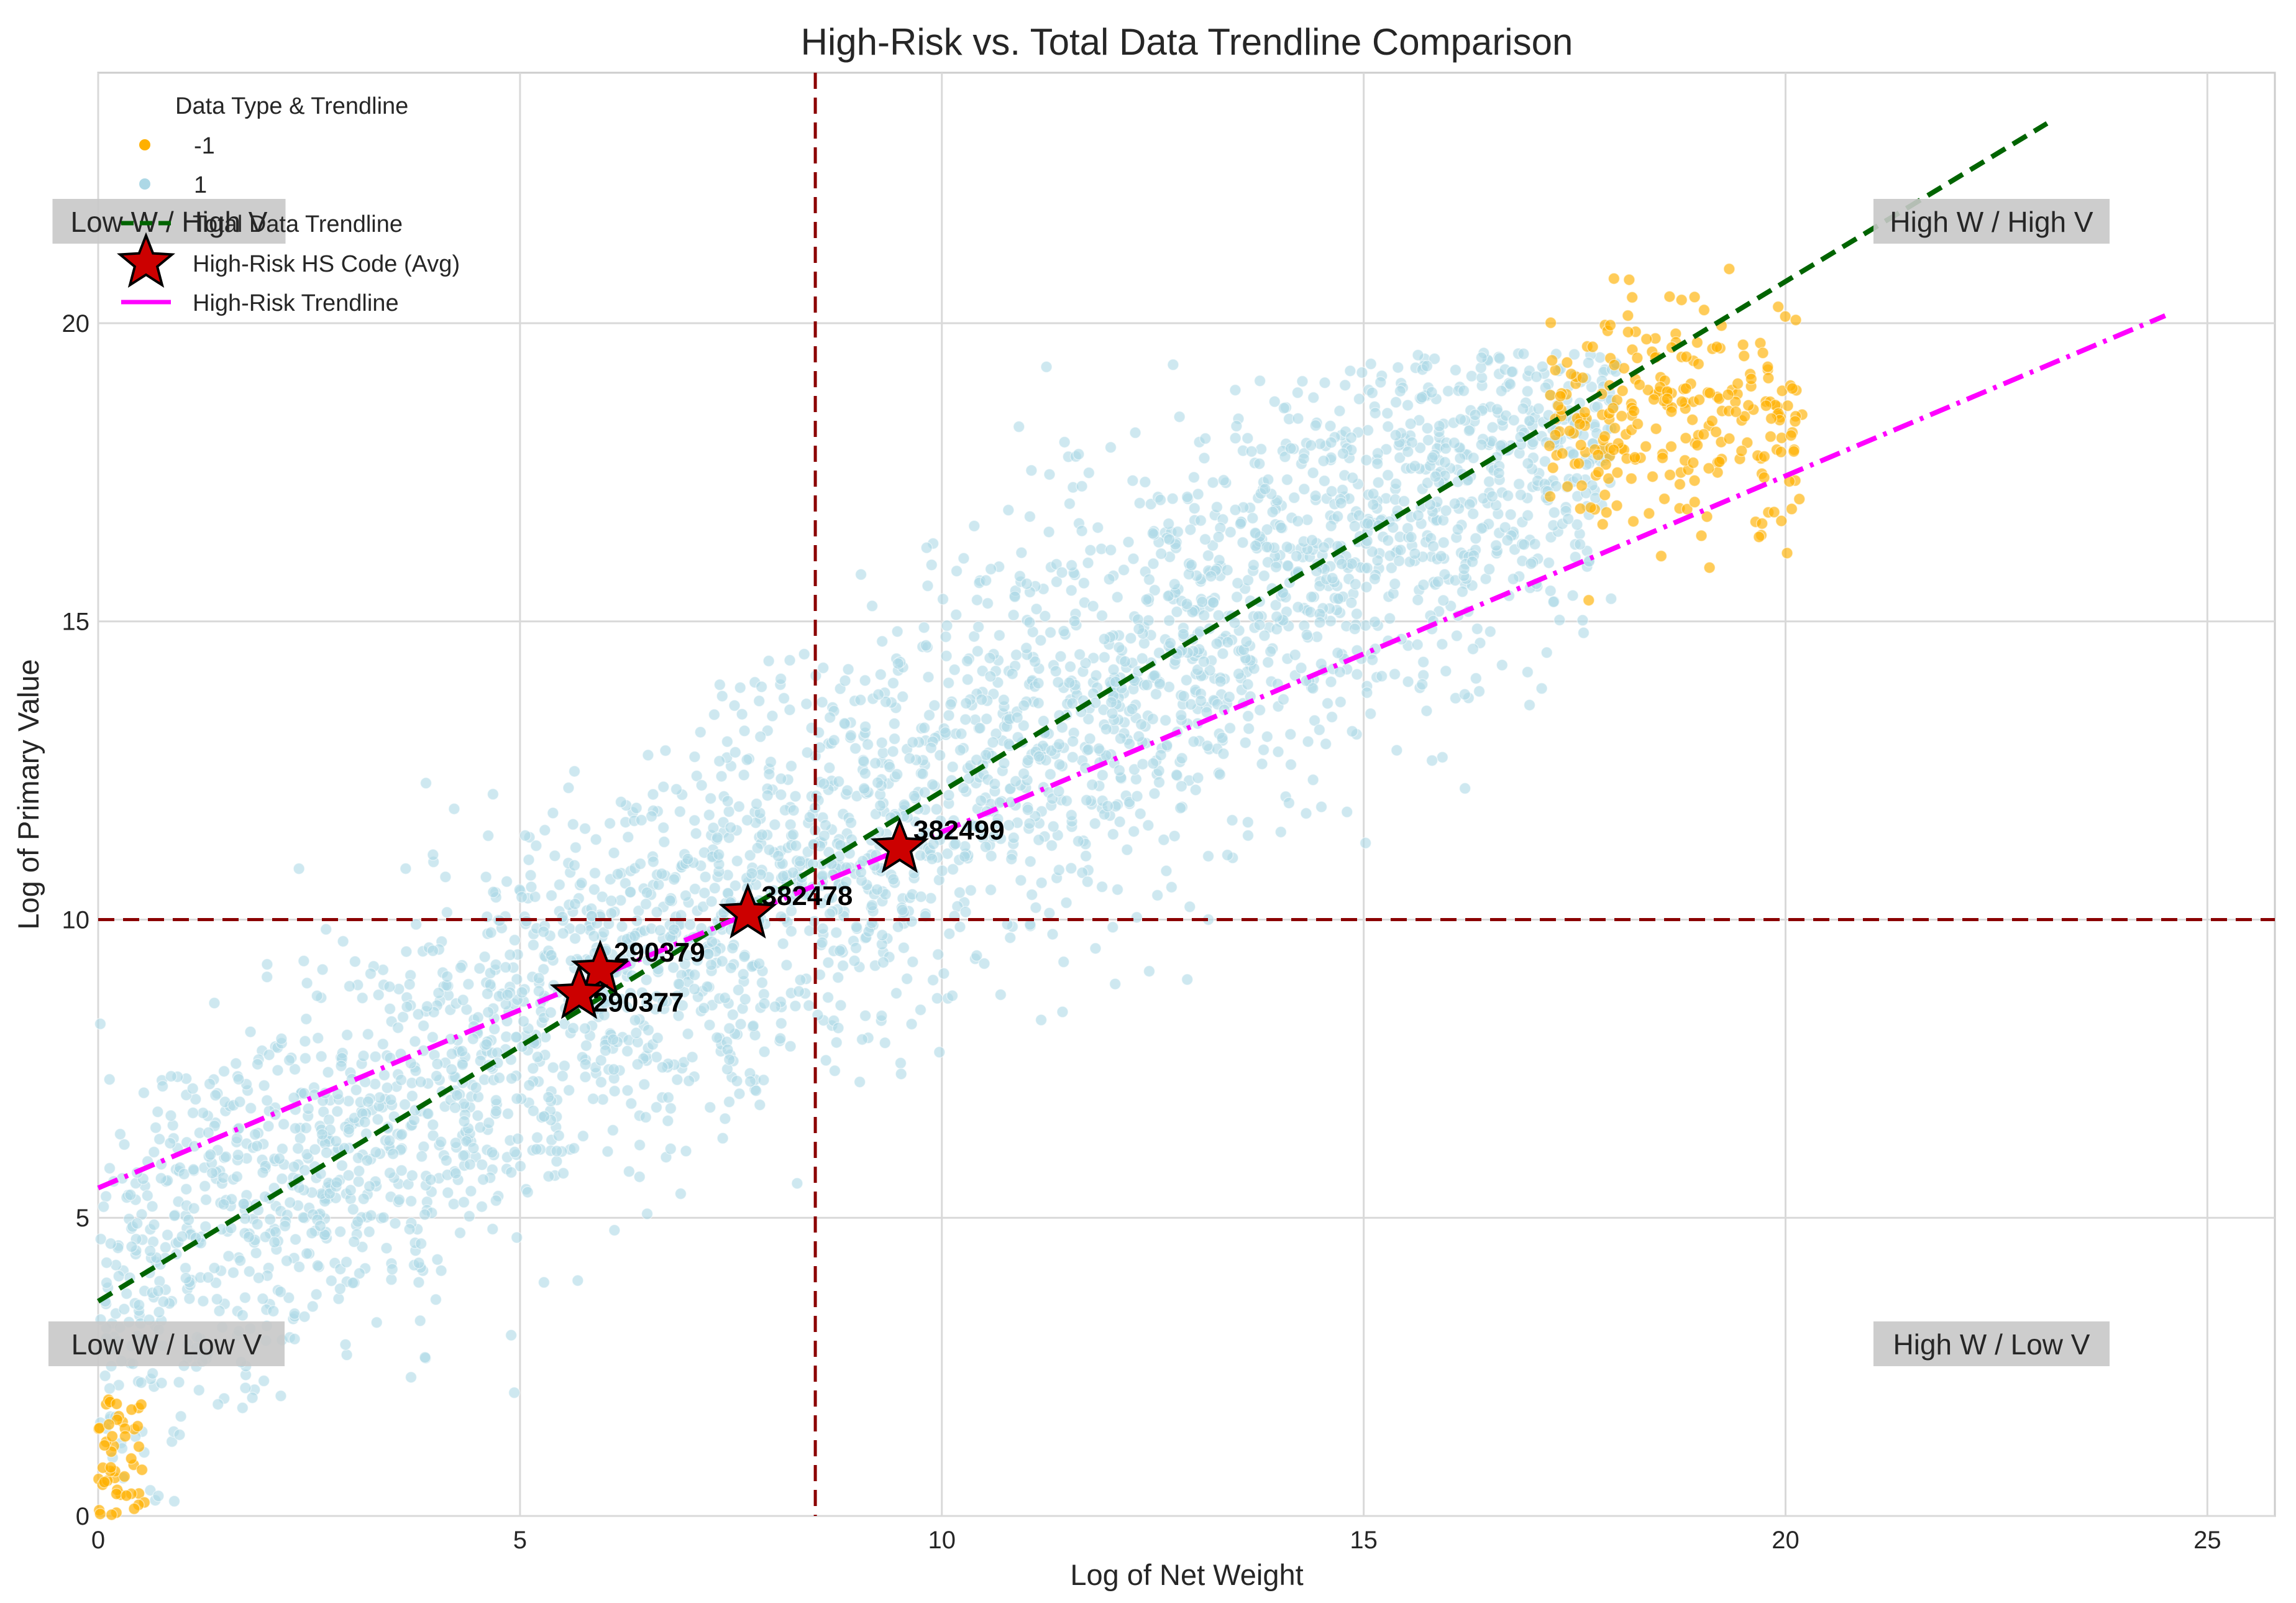 The width and height of the screenshot is (2296, 1603). Describe the element at coordinates (520, 1540) in the screenshot. I see `x-tick-label: 5` at that location.